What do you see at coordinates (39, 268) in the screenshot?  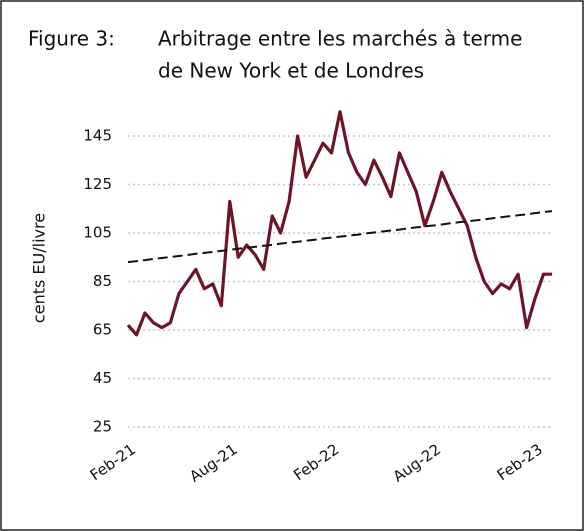 I see `y-axis-label: cents EU/livre` at bounding box center [39, 268].